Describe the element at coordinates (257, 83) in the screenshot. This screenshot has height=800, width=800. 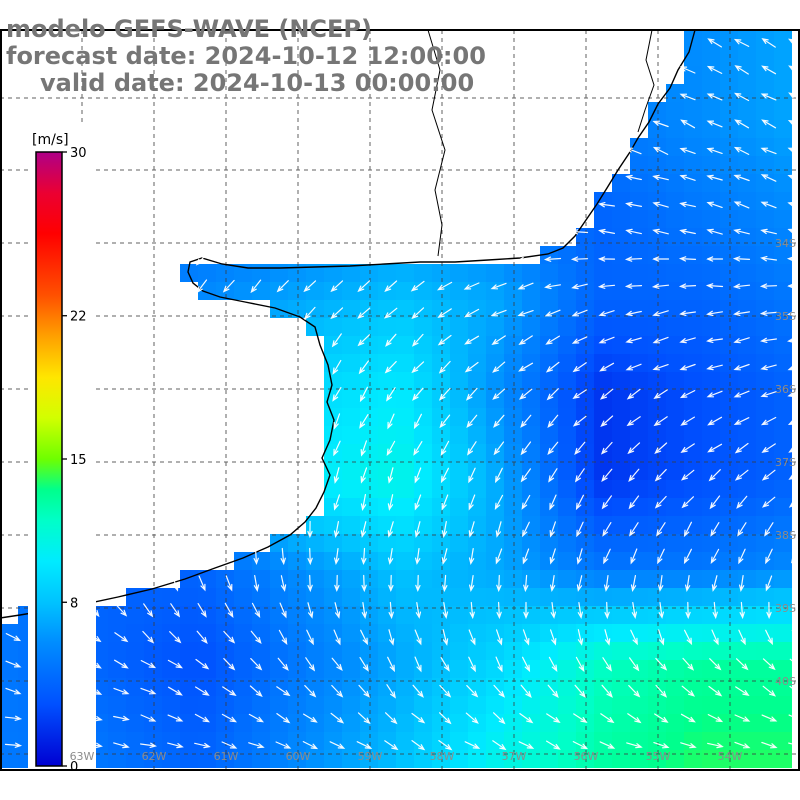
I see `valid-date: valid date: 2024-10-13 00:00:00` at that location.